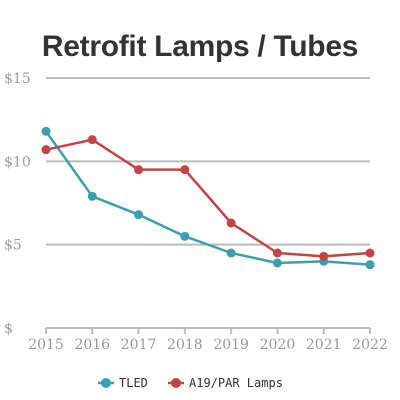  I want to click on x-tick-label: 2019, so click(231, 345).